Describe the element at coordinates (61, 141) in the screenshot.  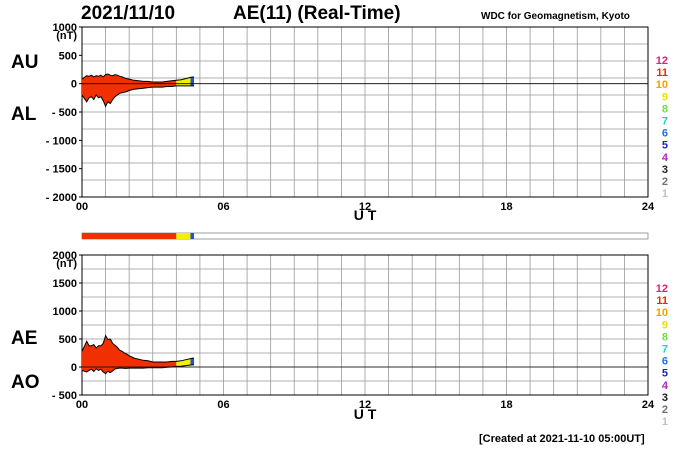
I see `y-tick-label: - 1000` at that location.